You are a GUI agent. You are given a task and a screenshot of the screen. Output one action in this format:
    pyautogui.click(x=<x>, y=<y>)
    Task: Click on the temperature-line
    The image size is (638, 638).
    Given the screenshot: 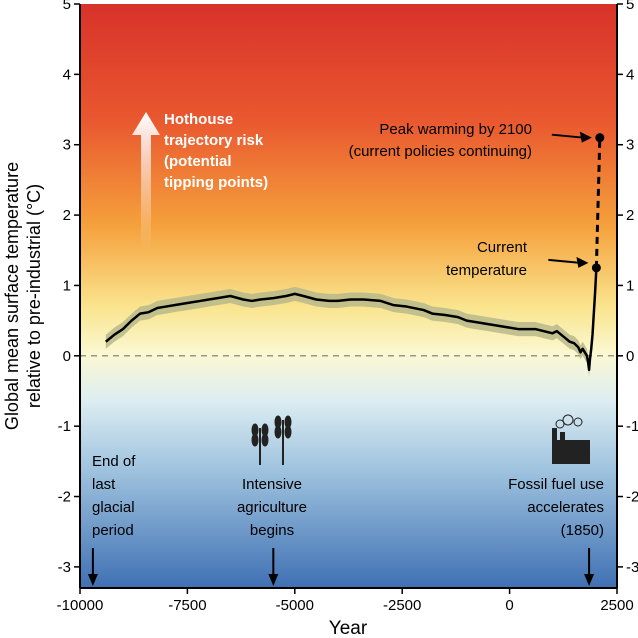 What is the action you would take?
    pyautogui.click(x=351, y=319)
    